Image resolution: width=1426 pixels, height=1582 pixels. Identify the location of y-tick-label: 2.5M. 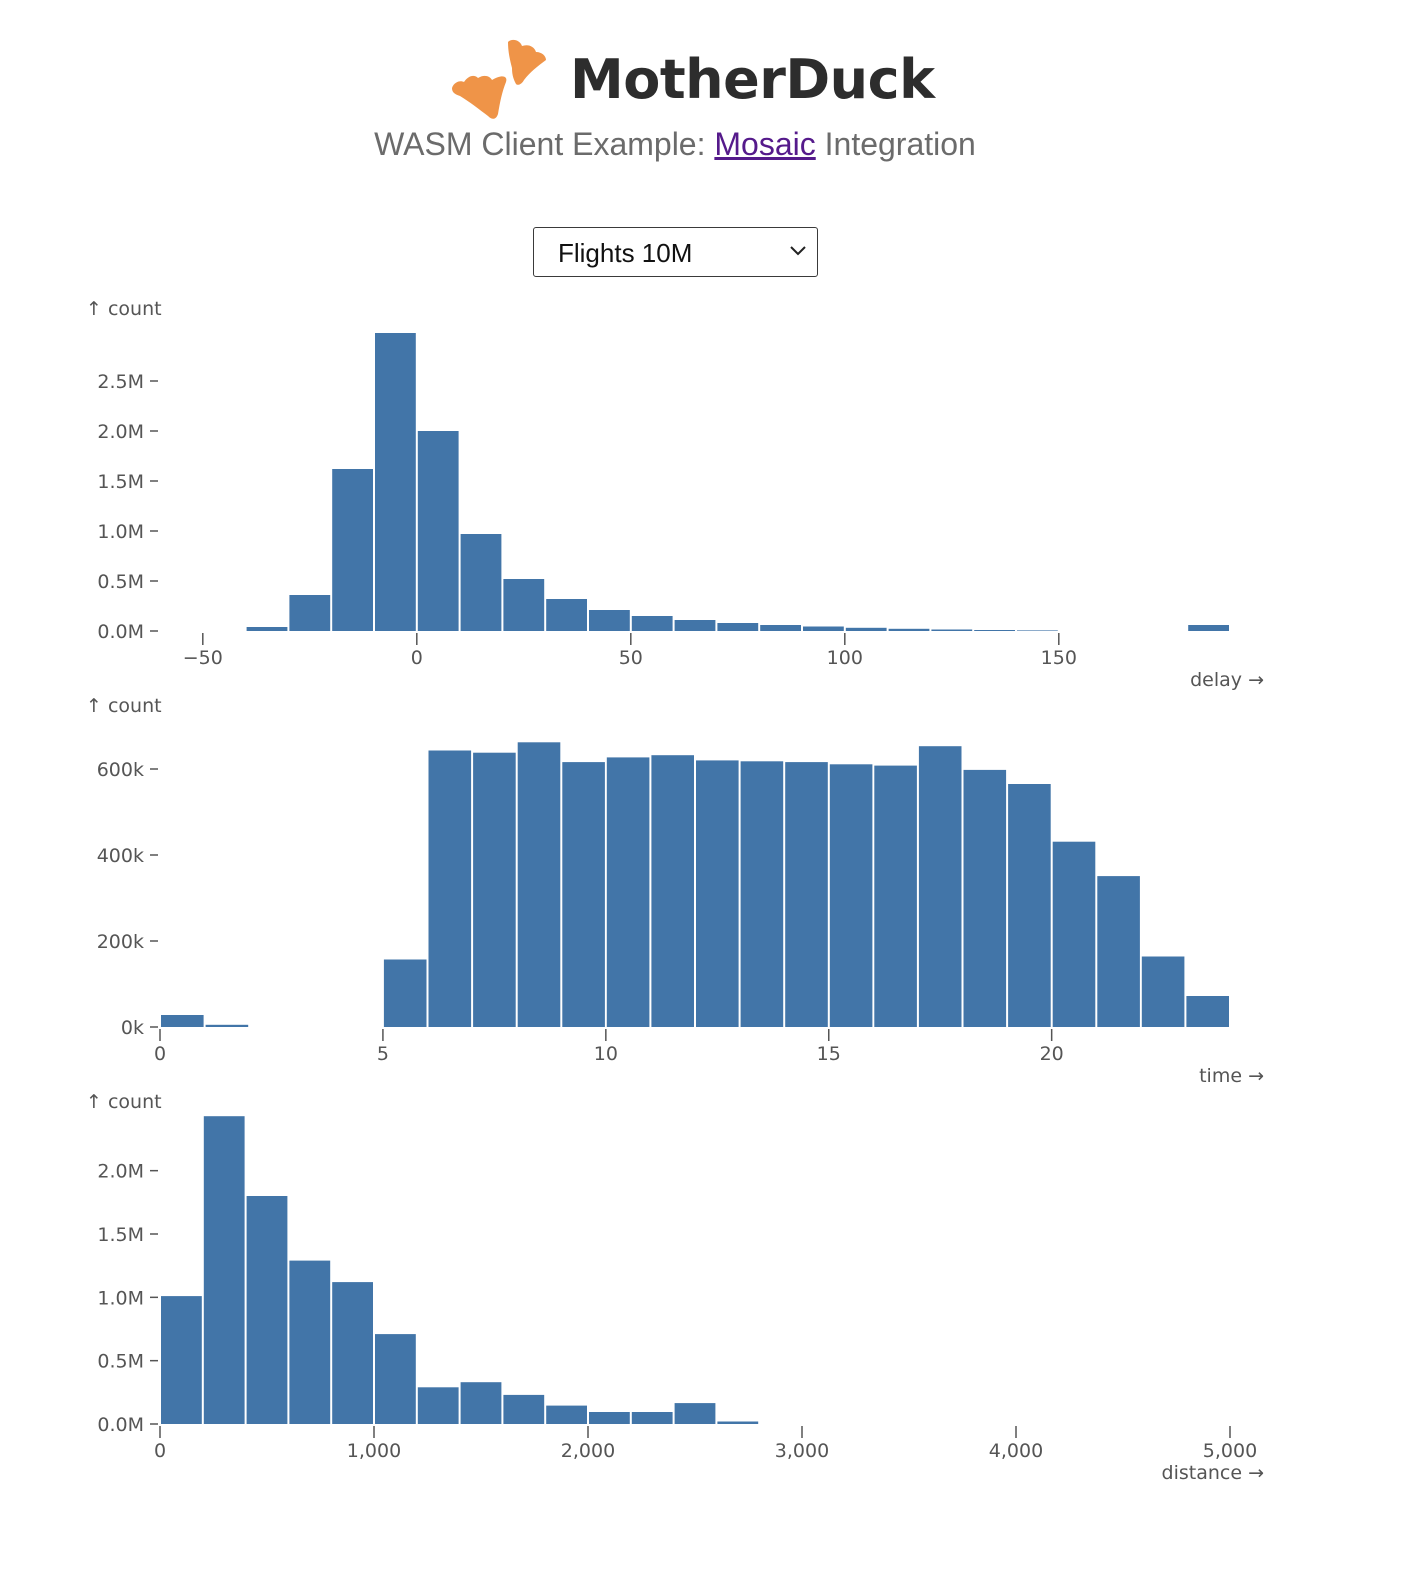
(120, 382).